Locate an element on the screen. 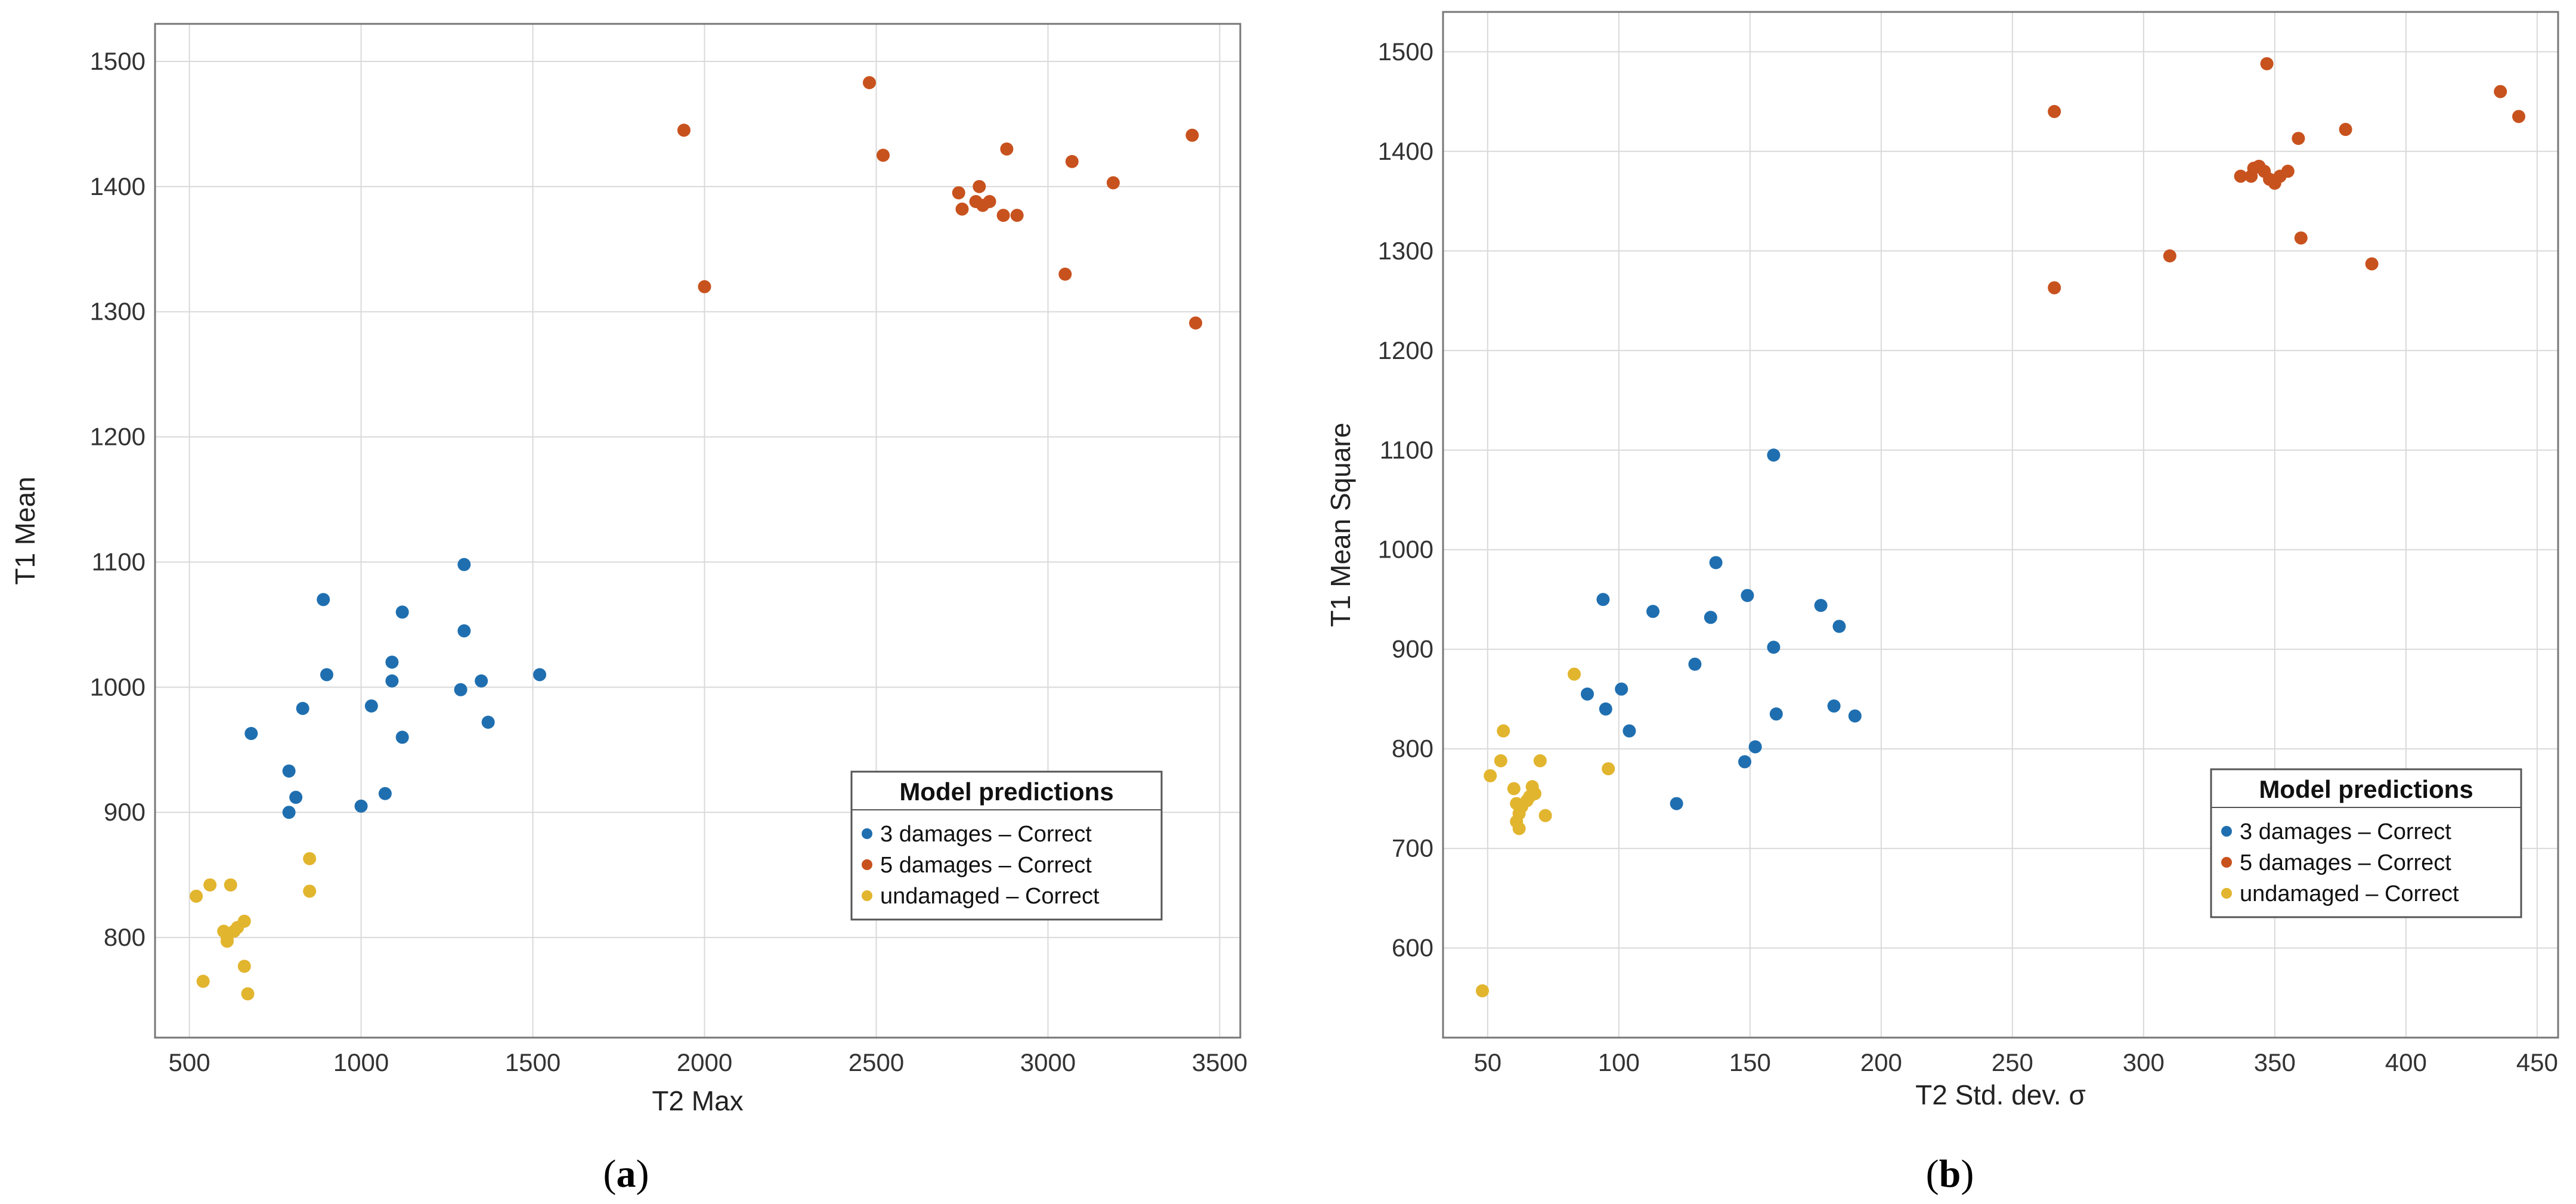  y-tick-label: 700 is located at coordinates (1412, 848).